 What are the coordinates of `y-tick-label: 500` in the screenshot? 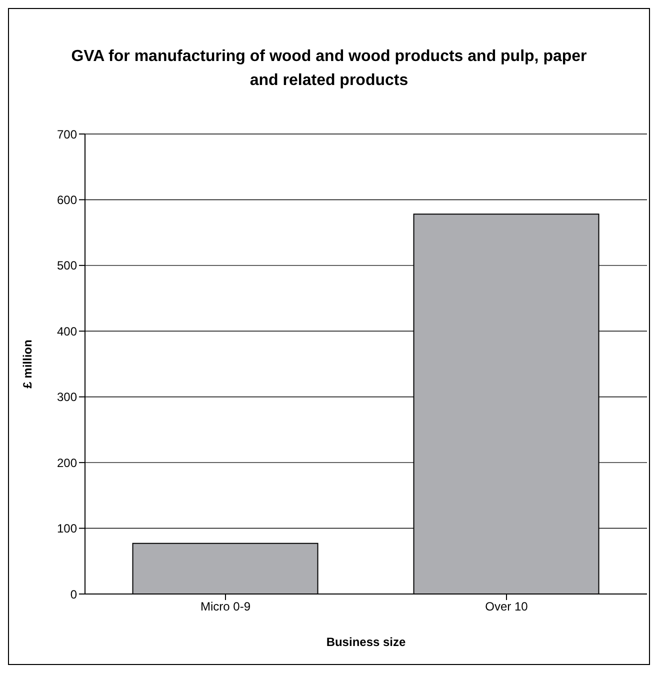 It's located at (67, 265).